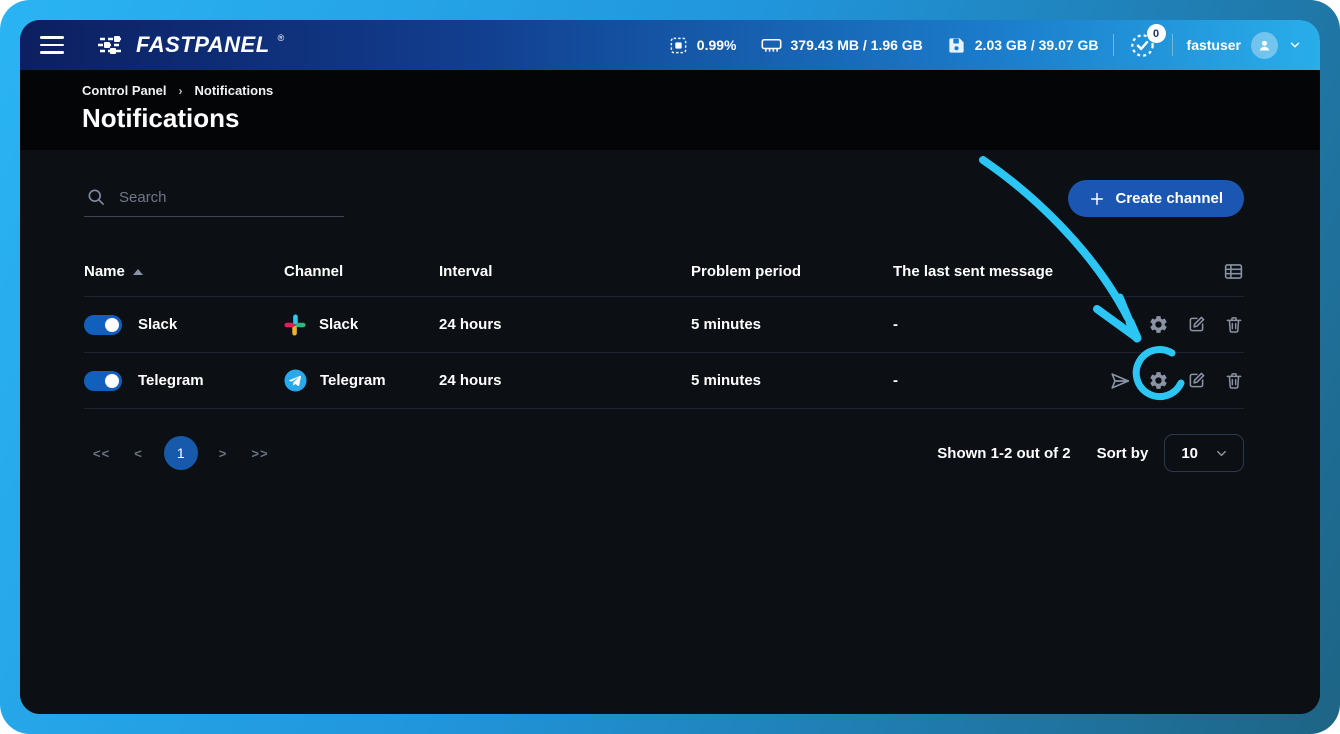 Image resolution: width=1340 pixels, height=734 pixels. Describe the element at coordinates (1234, 380) in the screenshot. I see `telegram-delete-button` at that location.